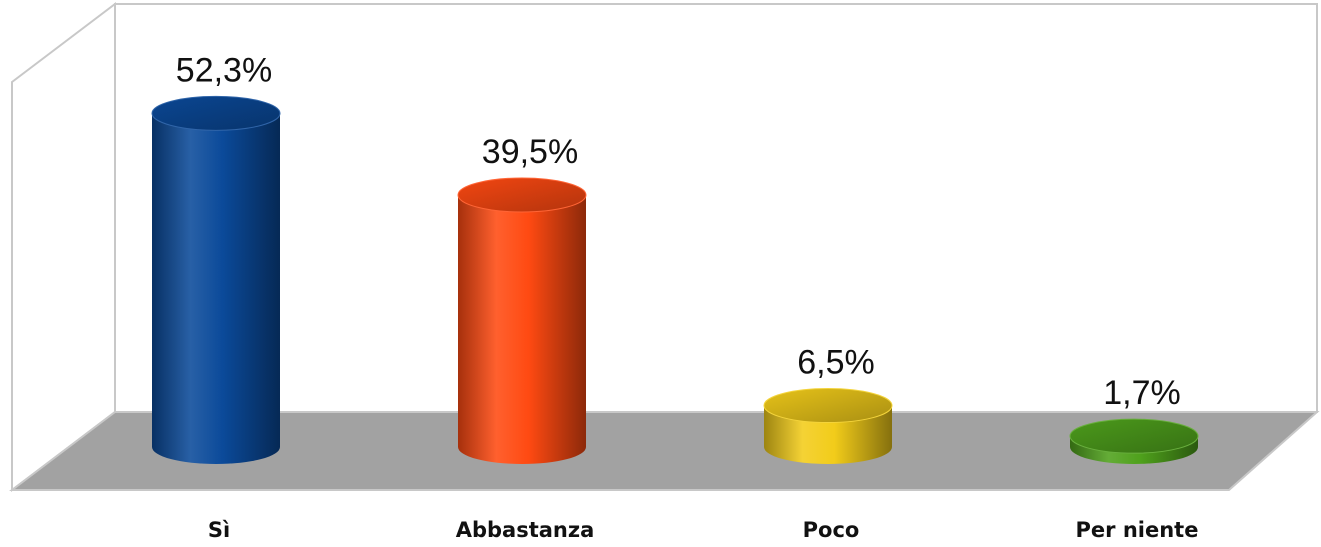 The image size is (1321, 547). I want to click on bar-top-poco, so click(828, 406).